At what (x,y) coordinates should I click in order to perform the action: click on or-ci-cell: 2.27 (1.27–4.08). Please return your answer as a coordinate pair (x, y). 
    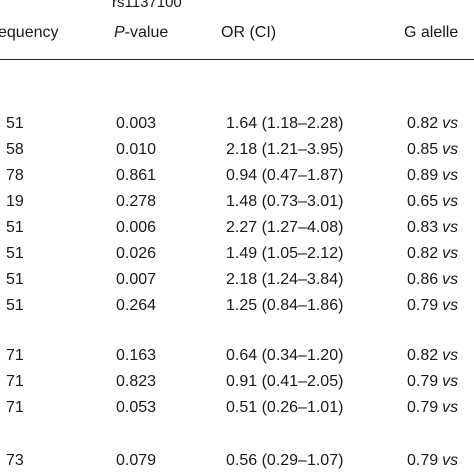
    Looking at the image, I should click on (285, 227).